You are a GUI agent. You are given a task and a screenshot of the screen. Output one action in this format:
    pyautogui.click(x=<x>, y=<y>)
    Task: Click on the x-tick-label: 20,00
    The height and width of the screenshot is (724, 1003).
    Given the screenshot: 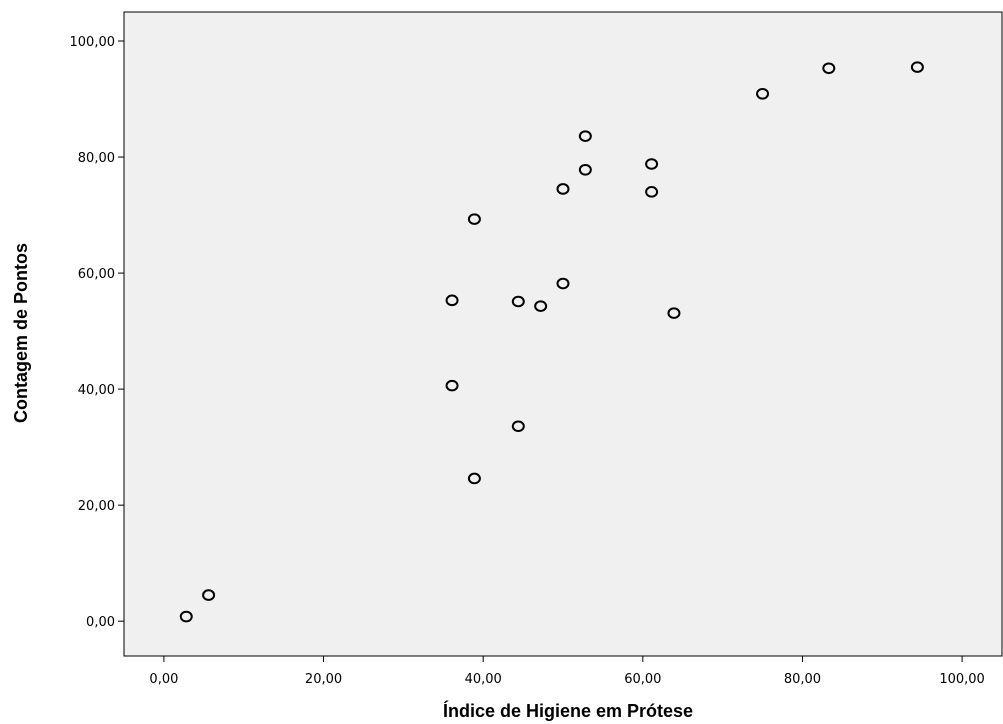 What is the action you would take?
    pyautogui.click(x=323, y=679)
    